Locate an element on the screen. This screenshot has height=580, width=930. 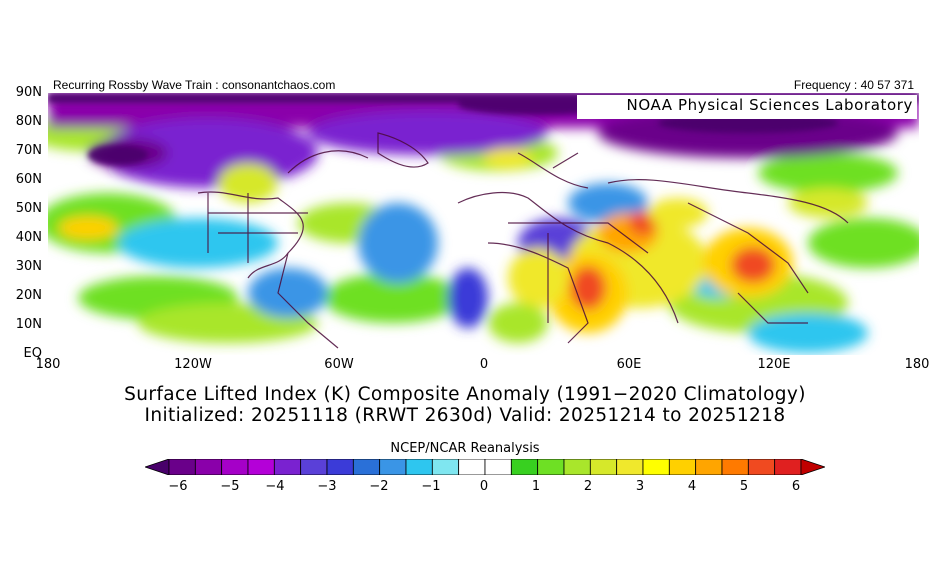
lon-label-120e: 120E is located at coordinates (774, 364).